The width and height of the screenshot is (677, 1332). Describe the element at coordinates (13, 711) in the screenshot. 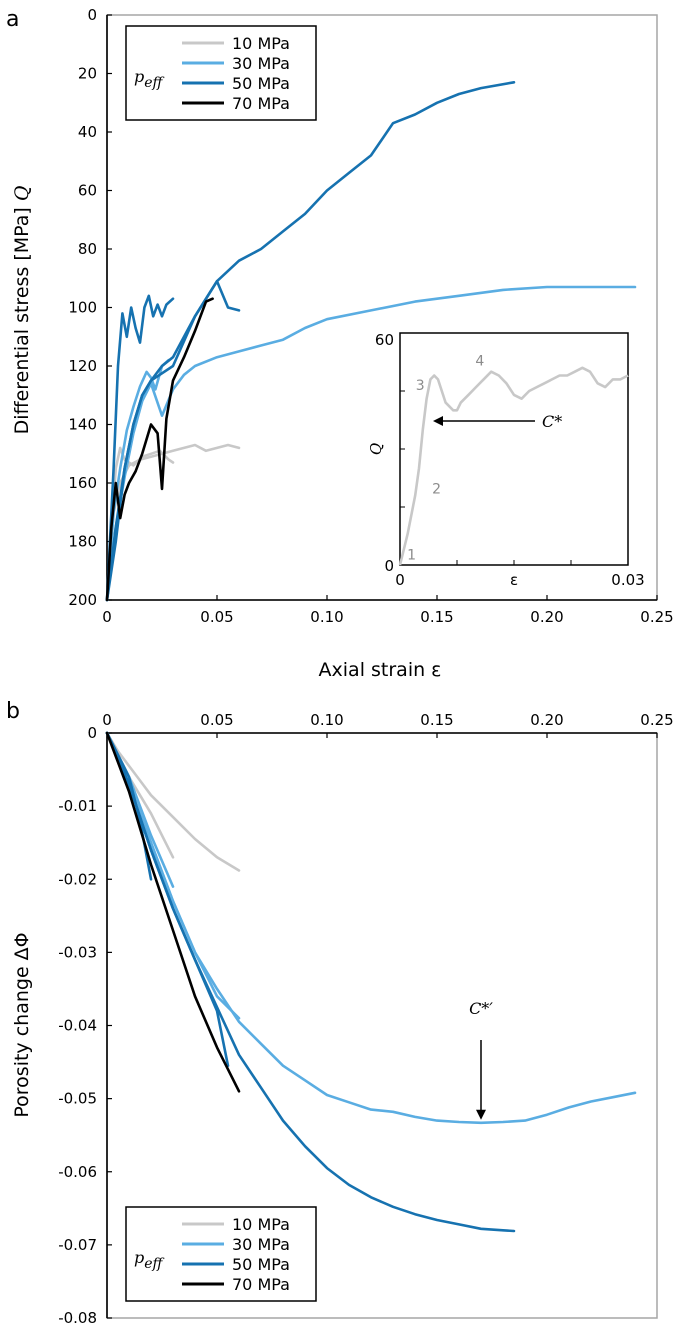

I see `panel-label-b: b` at that location.